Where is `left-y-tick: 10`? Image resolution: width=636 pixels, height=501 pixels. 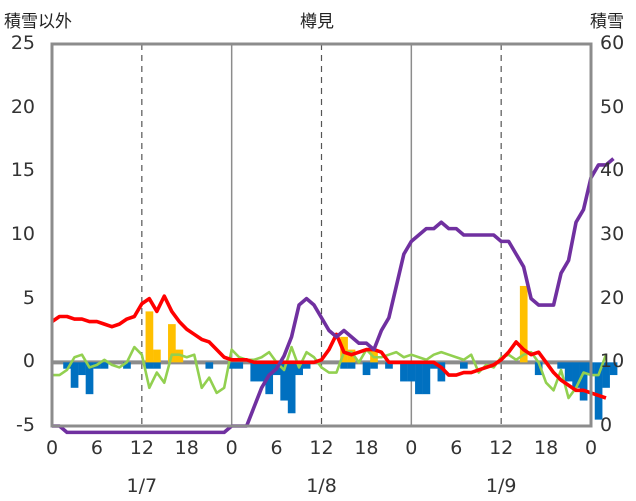
left-y-tick: 10 is located at coordinates (22, 234).